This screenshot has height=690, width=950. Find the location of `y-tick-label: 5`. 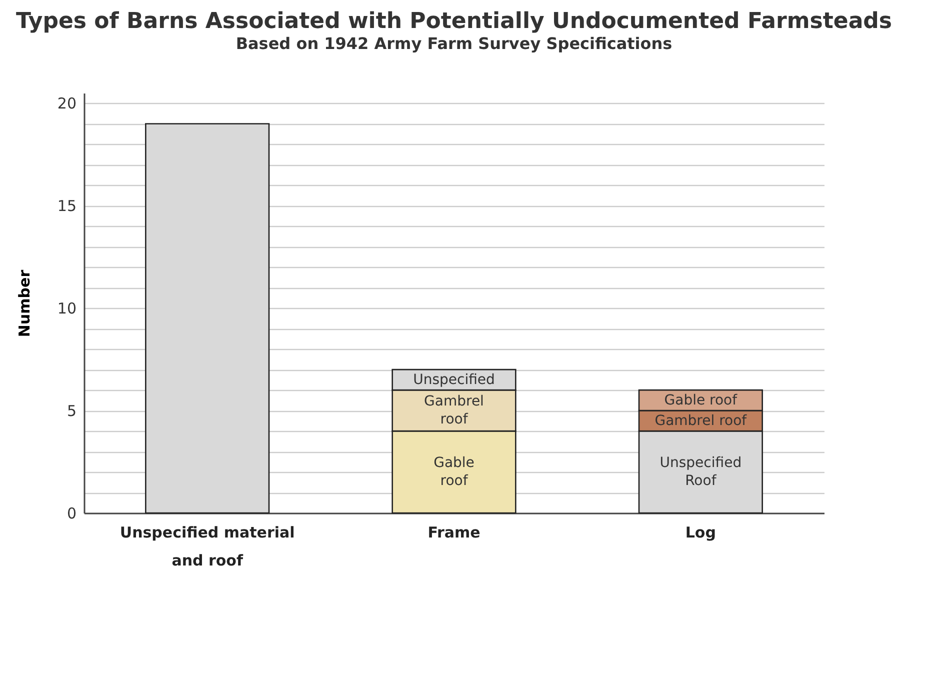

y-tick-label: 5 is located at coordinates (71, 411).